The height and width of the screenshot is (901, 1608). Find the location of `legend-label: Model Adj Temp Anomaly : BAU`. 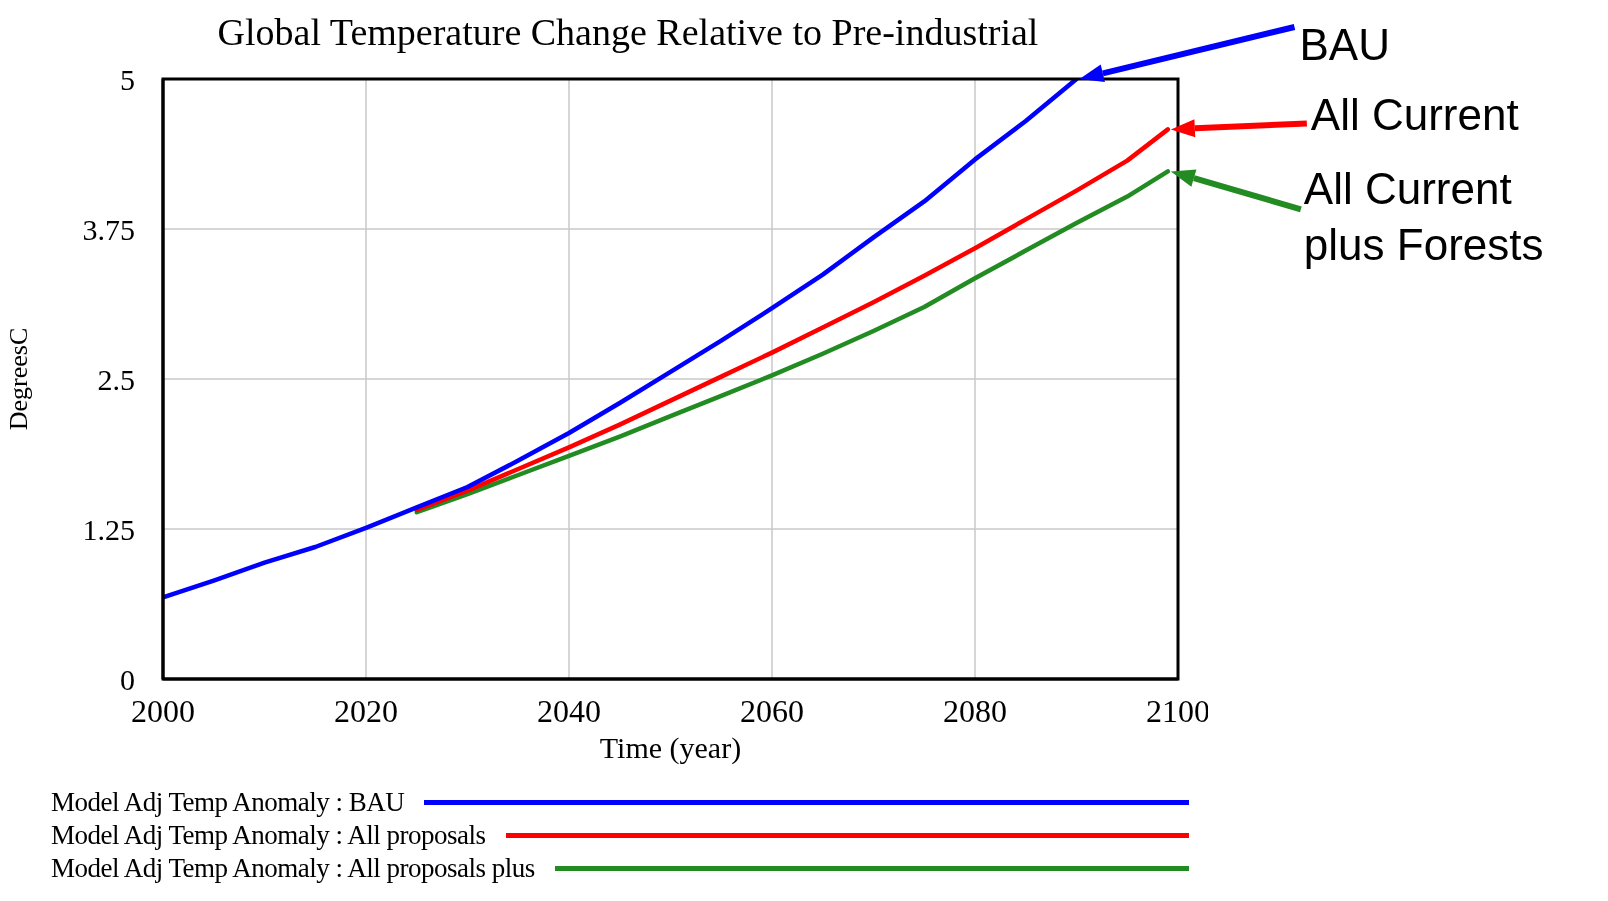

legend-label: Model Adj Temp Anomaly : BAU is located at coordinates (228, 802).